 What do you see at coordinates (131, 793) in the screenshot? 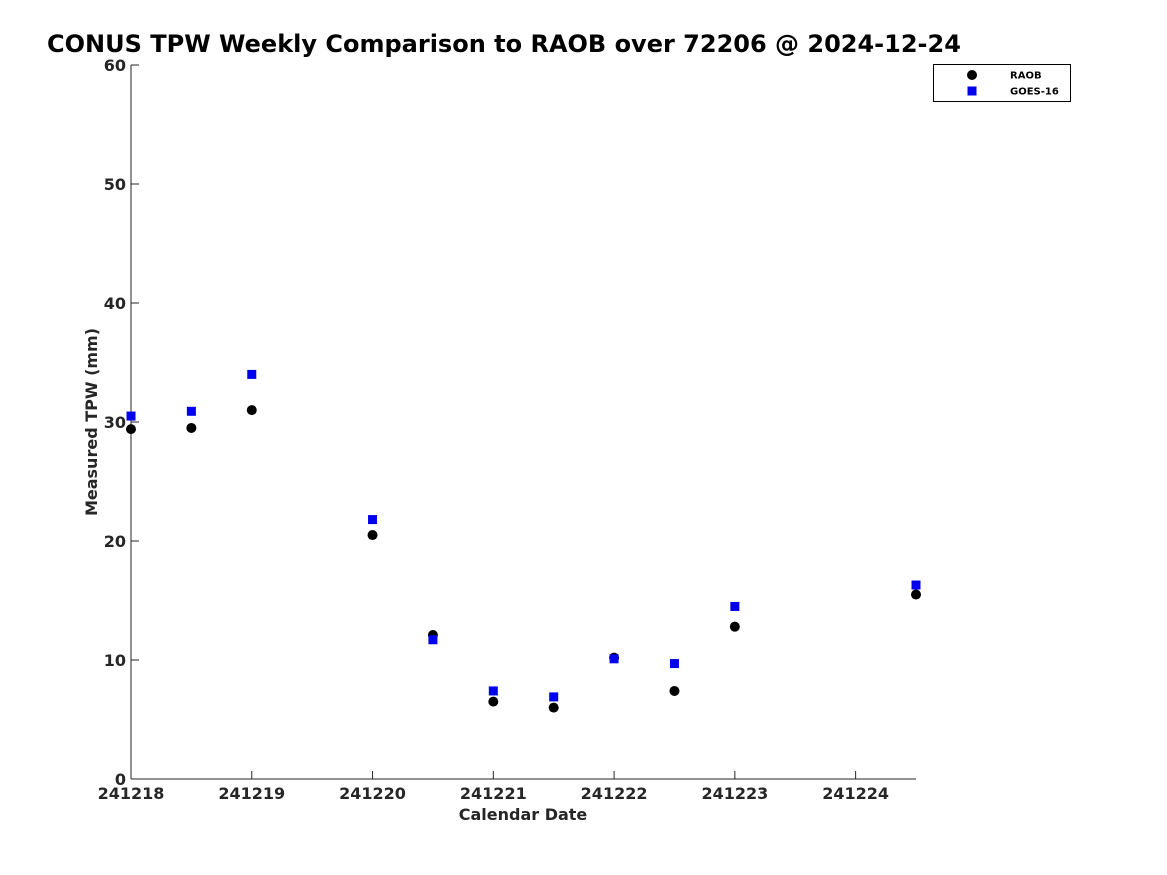
I see `x-tick-label: 241218` at bounding box center [131, 793].